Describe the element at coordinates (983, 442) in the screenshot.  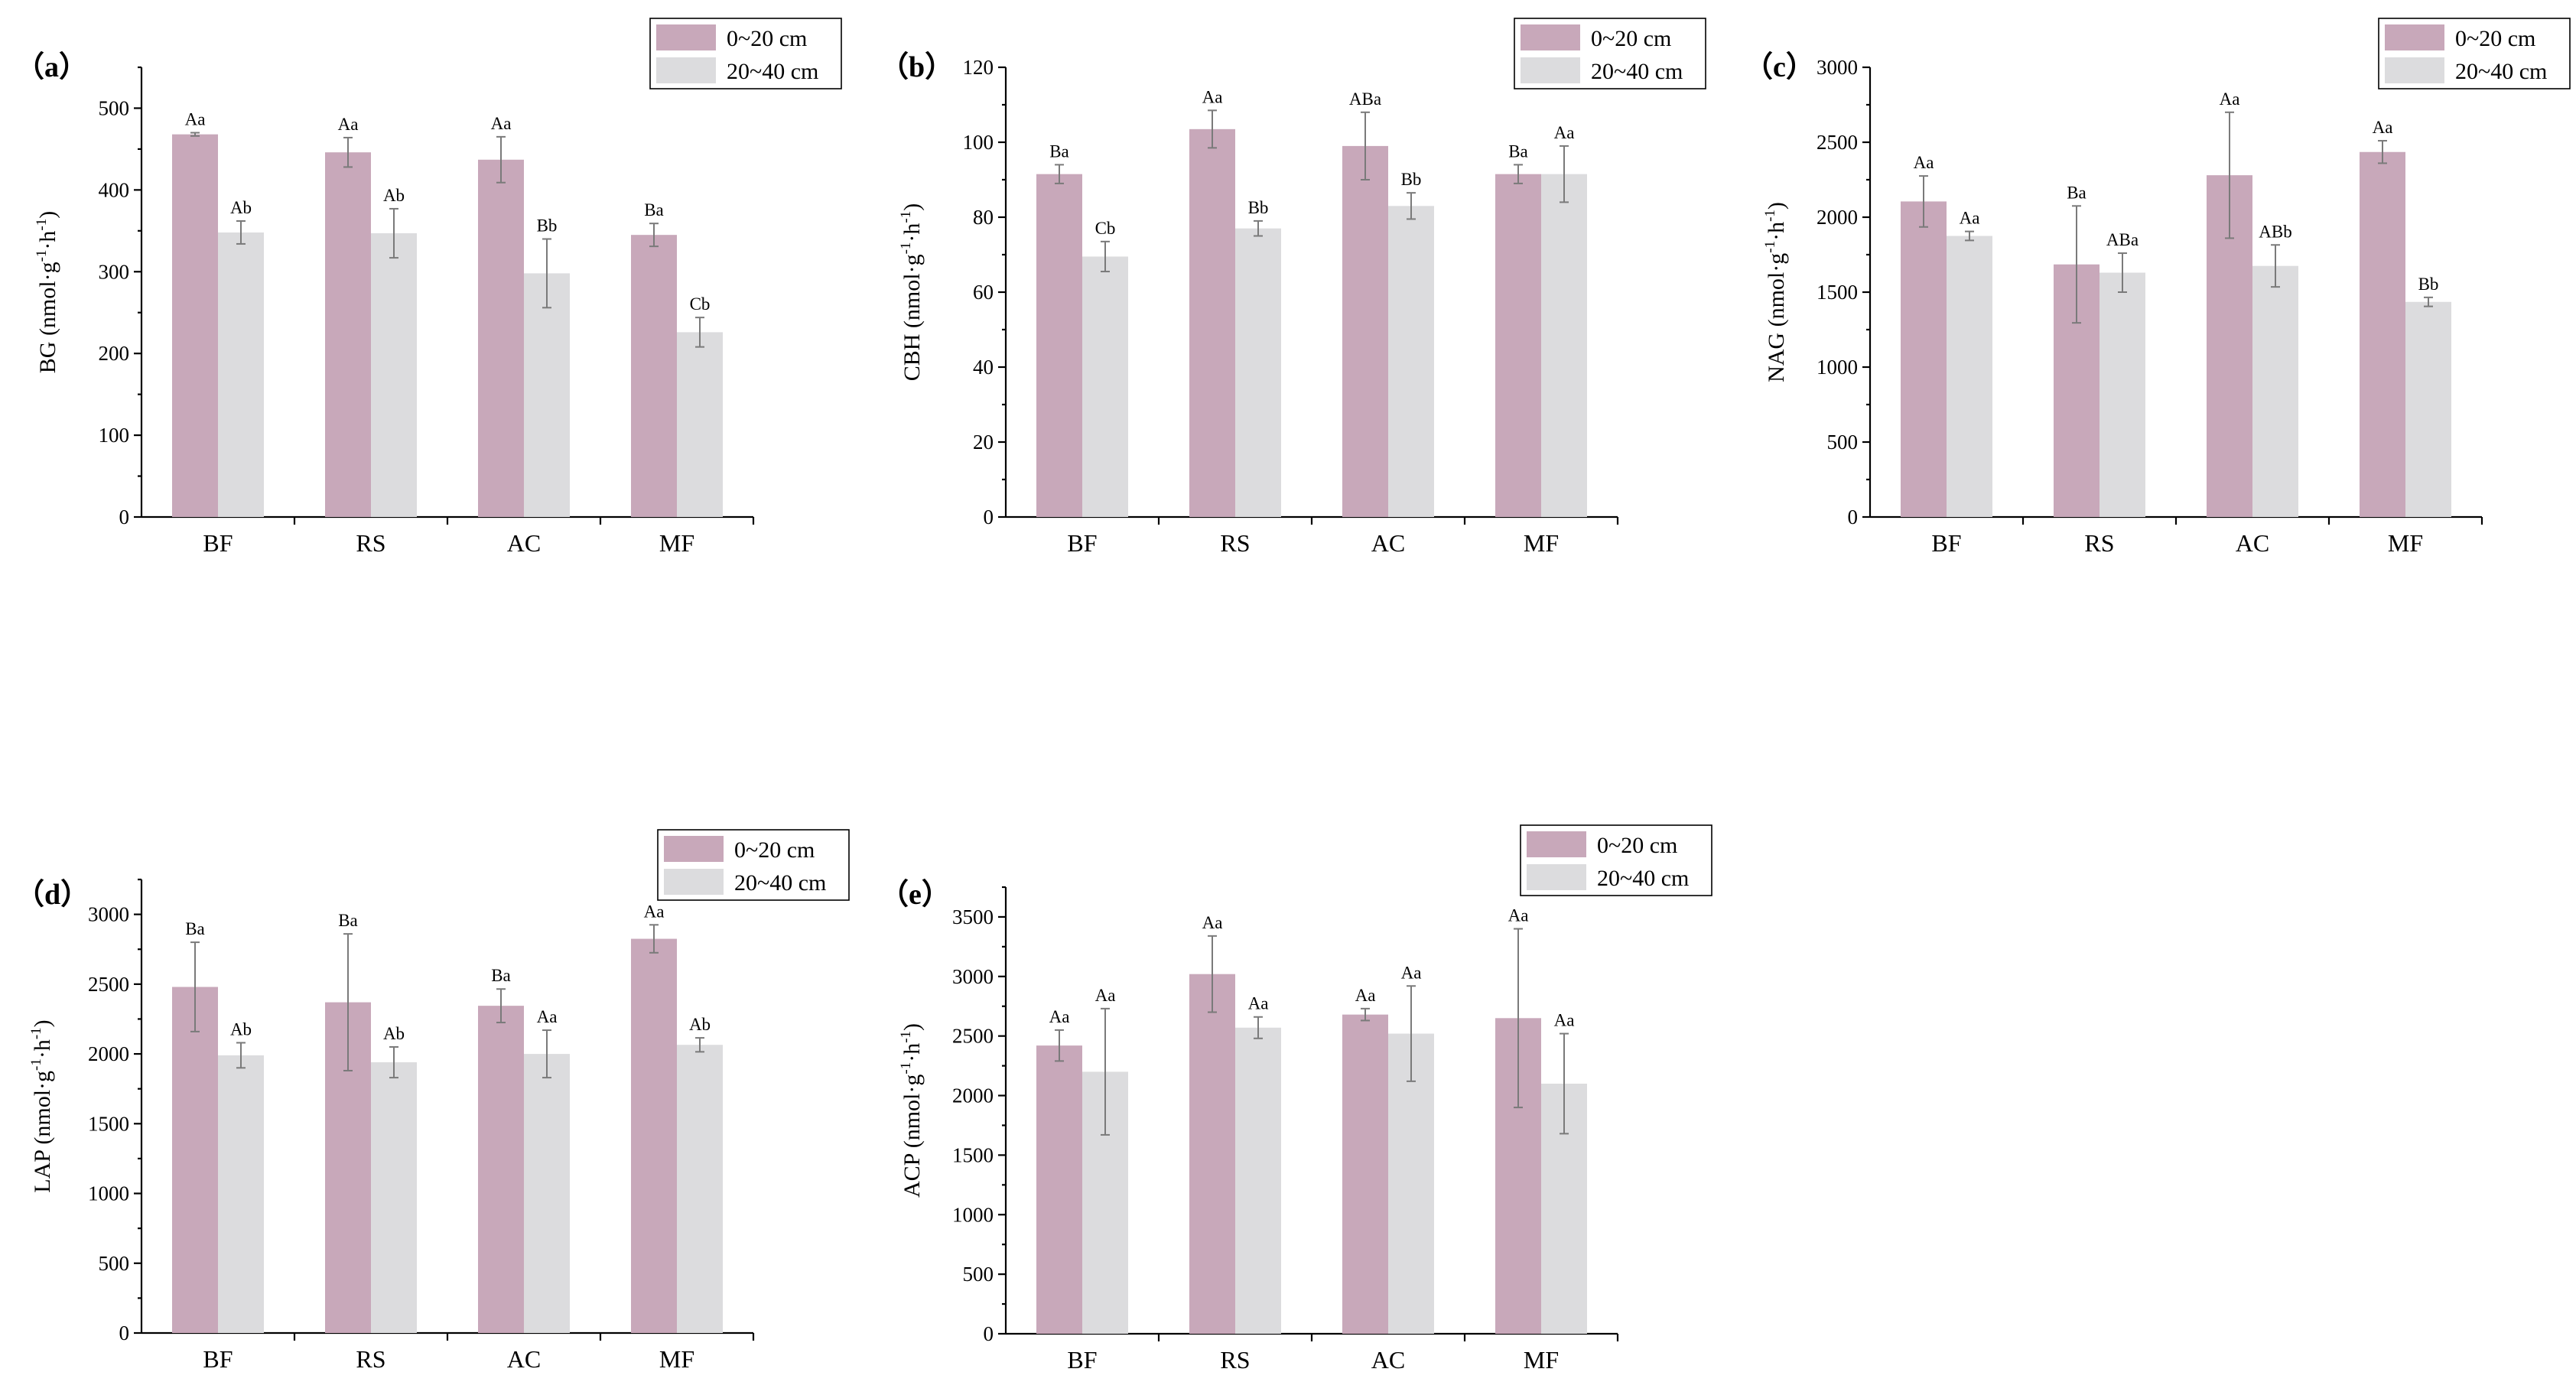
I see `y-tick-label: 20` at that location.